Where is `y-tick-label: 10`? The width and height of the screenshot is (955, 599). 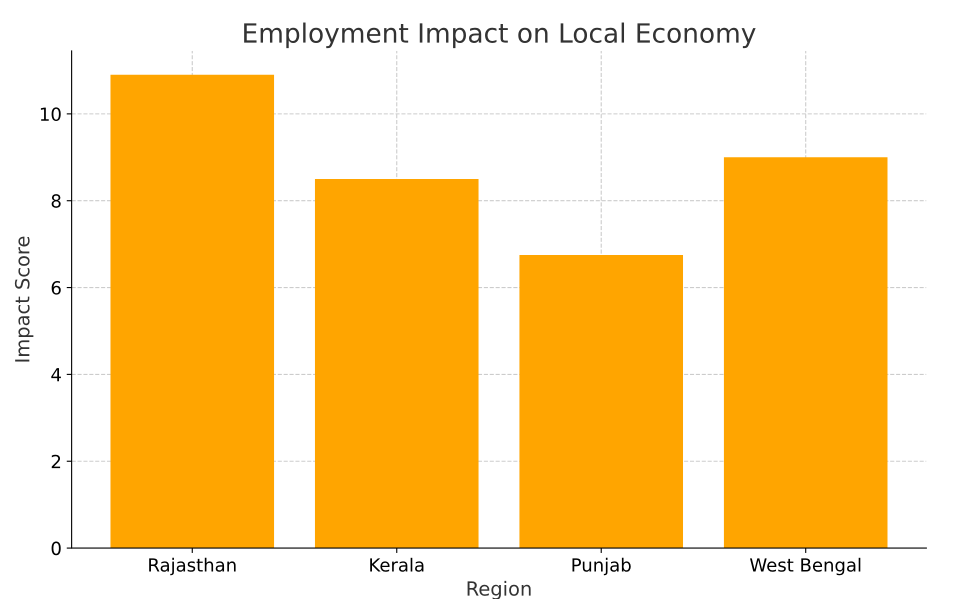
y-tick-label: 10 is located at coordinates (50, 114).